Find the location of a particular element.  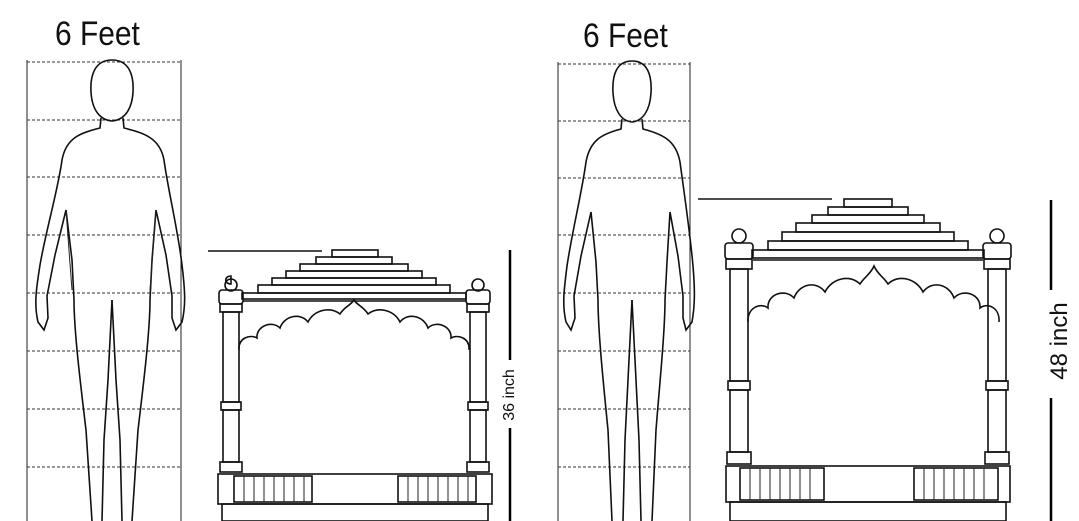

height-scale-grid is located at coordinates (624, 291).